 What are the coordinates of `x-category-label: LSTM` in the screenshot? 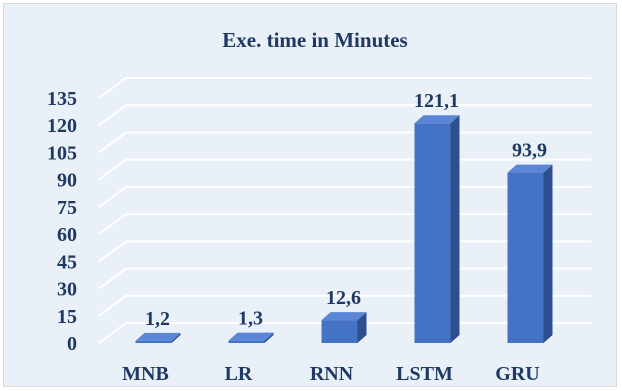 It's located at (424, 374).